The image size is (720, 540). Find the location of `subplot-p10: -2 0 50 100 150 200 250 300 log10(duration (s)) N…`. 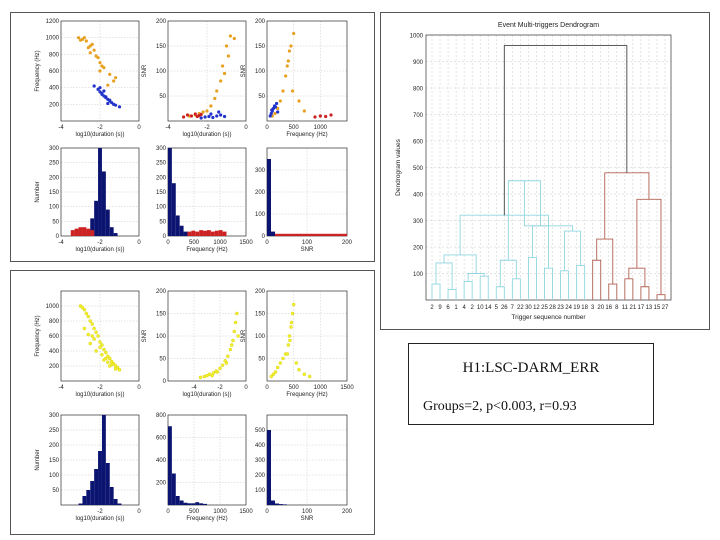

subplot-p10: -2 0 50 100 150 200 250 300 log10(duration (s)) N… is located at coordinates (88, 467).